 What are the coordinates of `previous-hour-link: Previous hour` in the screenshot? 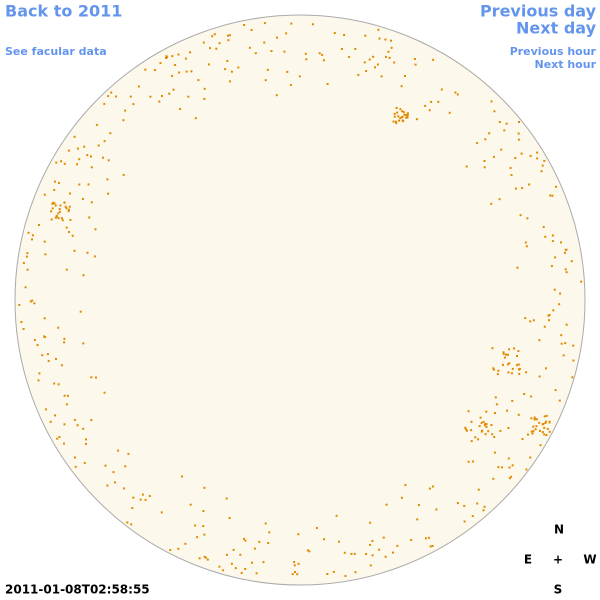 It's located at (553, 51).